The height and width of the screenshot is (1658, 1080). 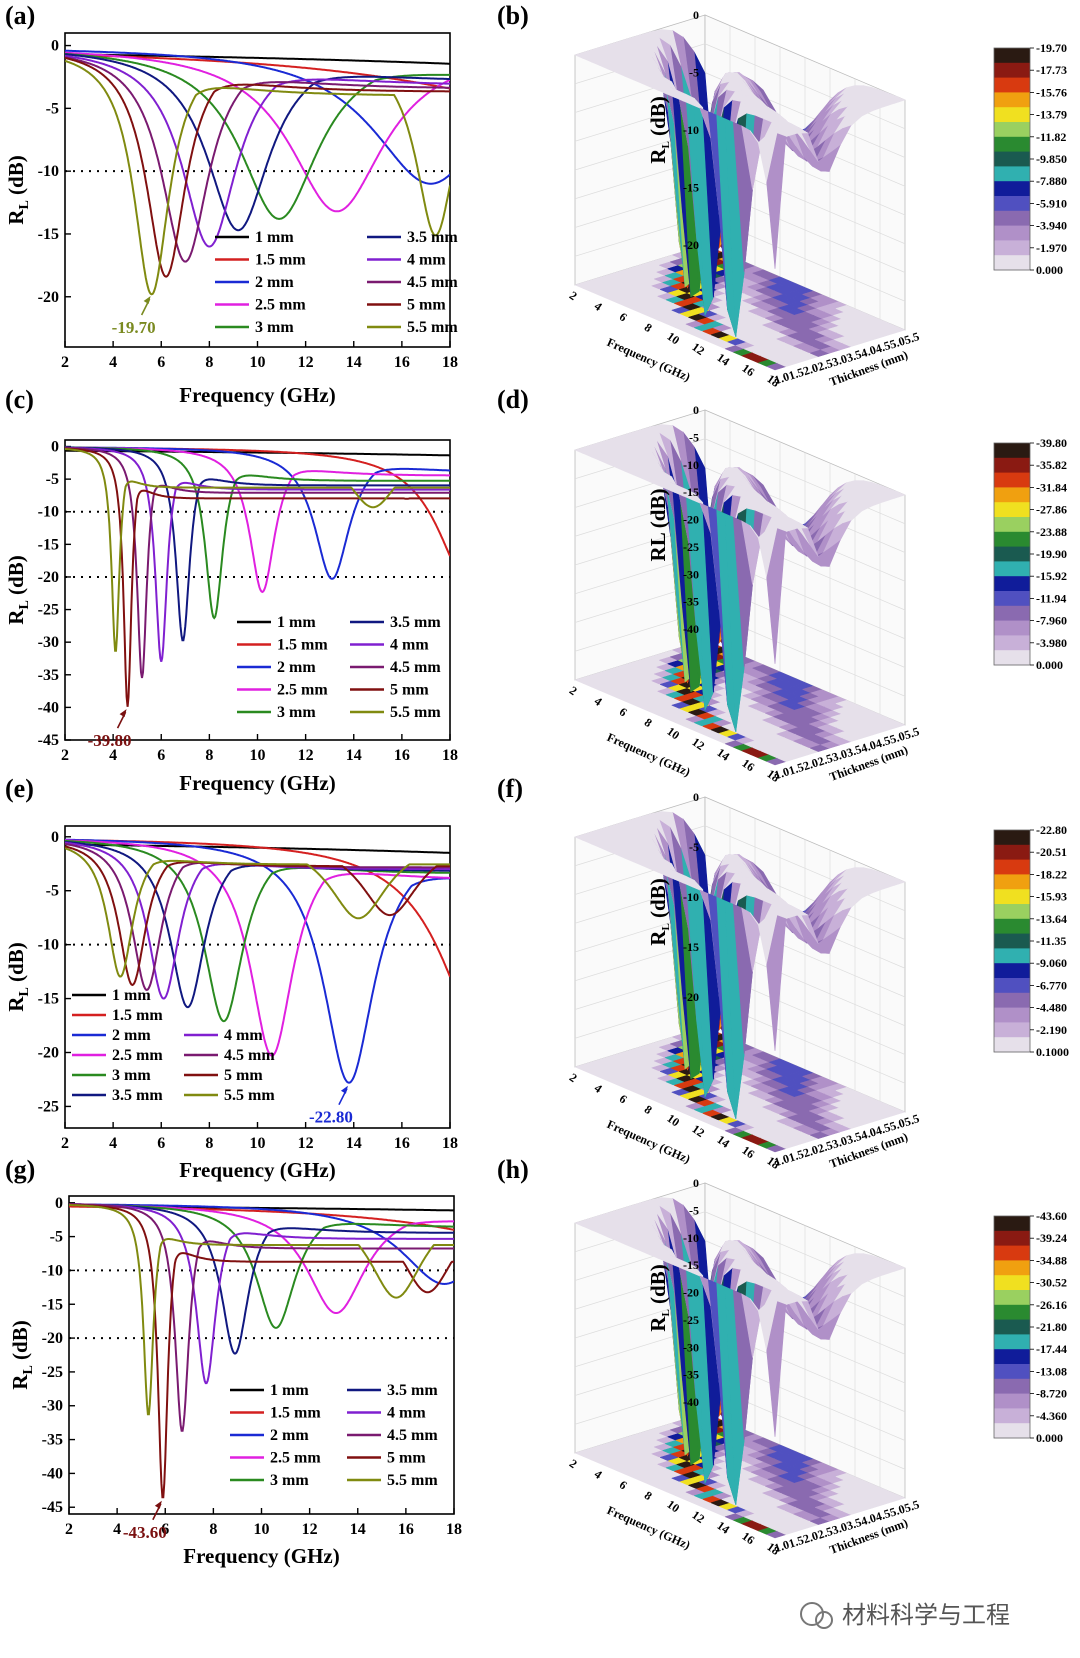 I want to click on panel-label: (a), so click(x=20, y=15).